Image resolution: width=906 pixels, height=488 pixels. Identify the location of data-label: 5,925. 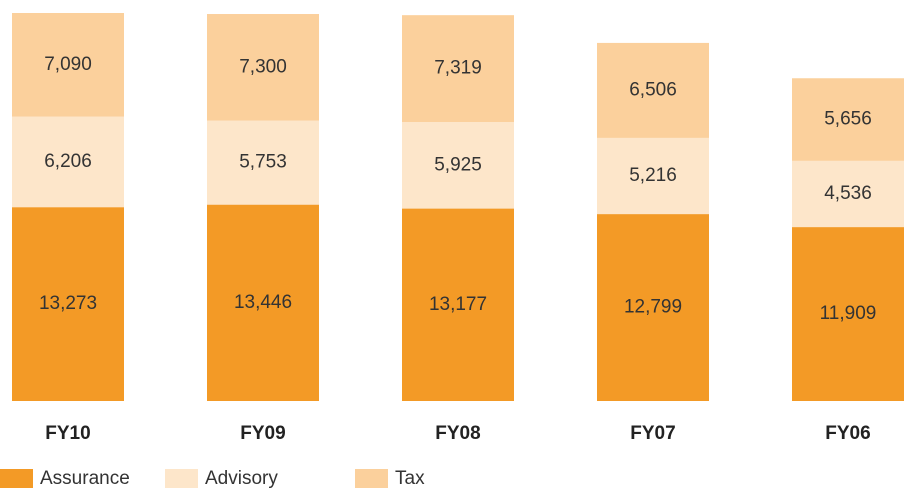
(458, 164).